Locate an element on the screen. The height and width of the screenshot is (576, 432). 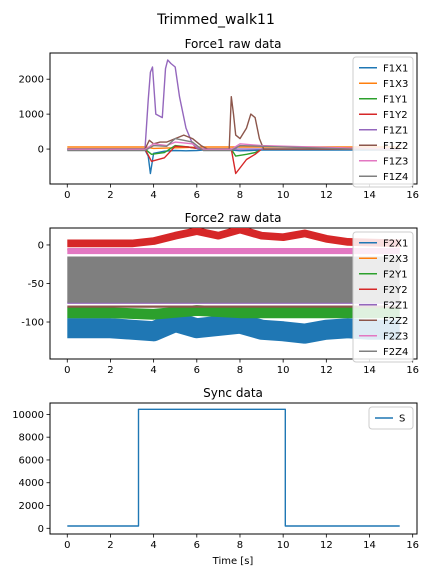
y-tick-label: -50 is located at coordinates (36, 284).